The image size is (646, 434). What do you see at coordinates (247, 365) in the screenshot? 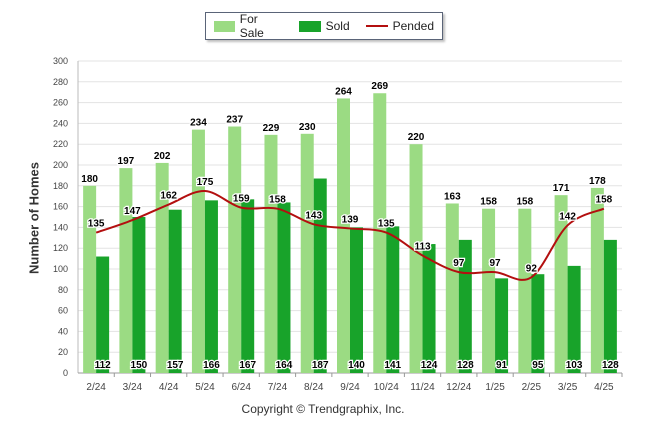
I see `sold-data-label: 167` at bounding box center [247, 365].